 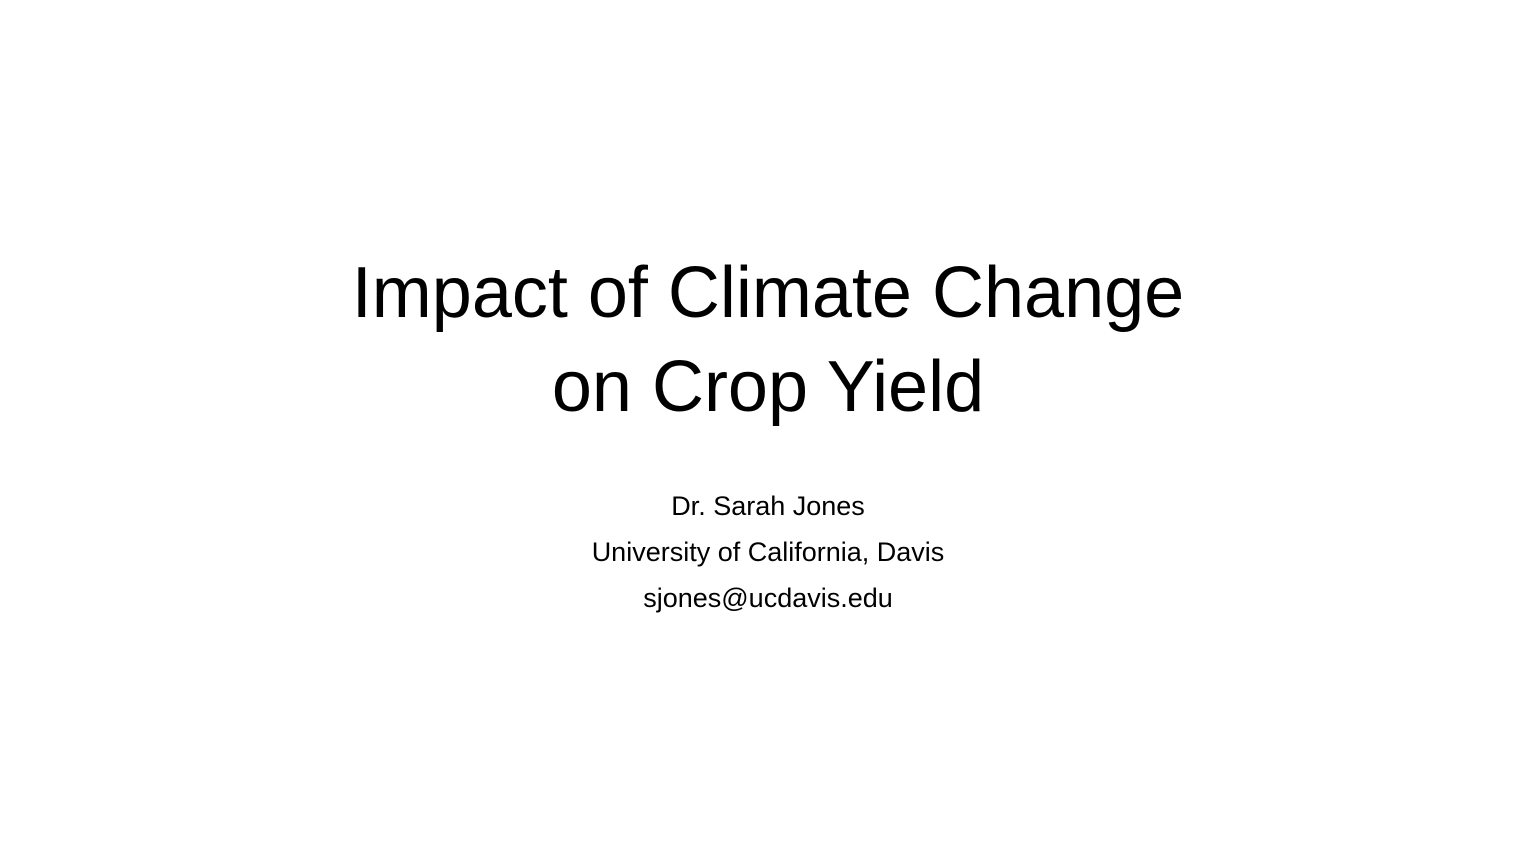 I want to click on slide-title-line-1: Impact of Climate Change, so click(x=768, y=293).